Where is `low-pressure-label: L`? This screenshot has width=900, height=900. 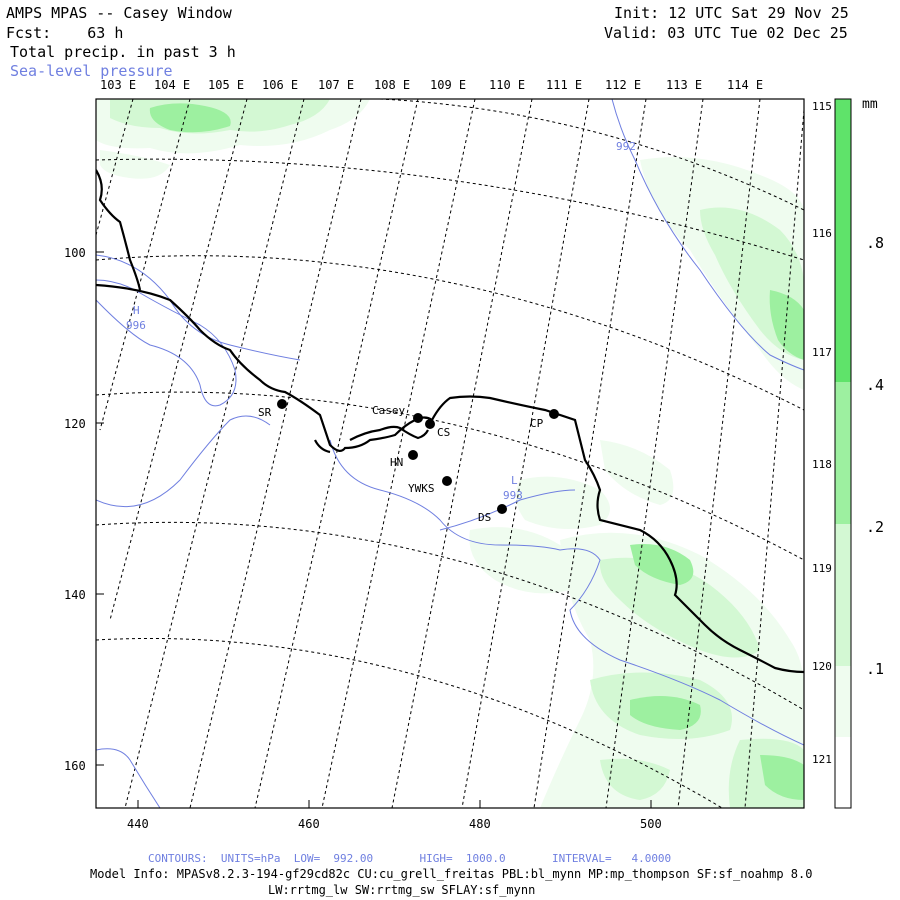 low-pressure-label: L is located at coordinates (514, 480).